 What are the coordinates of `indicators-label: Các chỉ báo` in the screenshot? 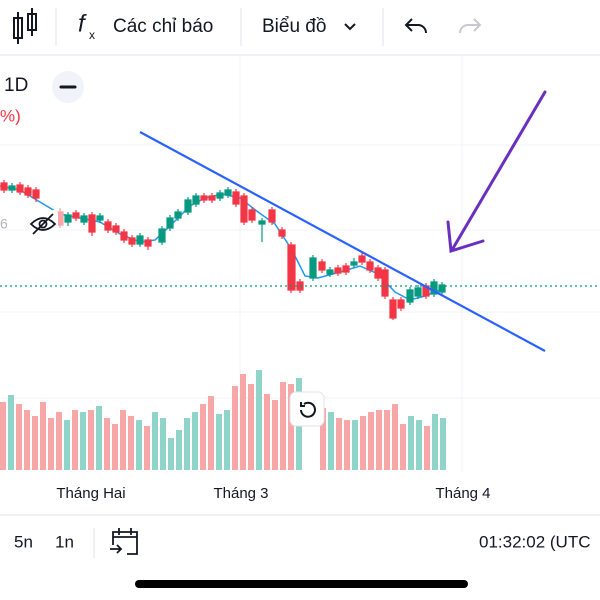 It's located at (163, 26).